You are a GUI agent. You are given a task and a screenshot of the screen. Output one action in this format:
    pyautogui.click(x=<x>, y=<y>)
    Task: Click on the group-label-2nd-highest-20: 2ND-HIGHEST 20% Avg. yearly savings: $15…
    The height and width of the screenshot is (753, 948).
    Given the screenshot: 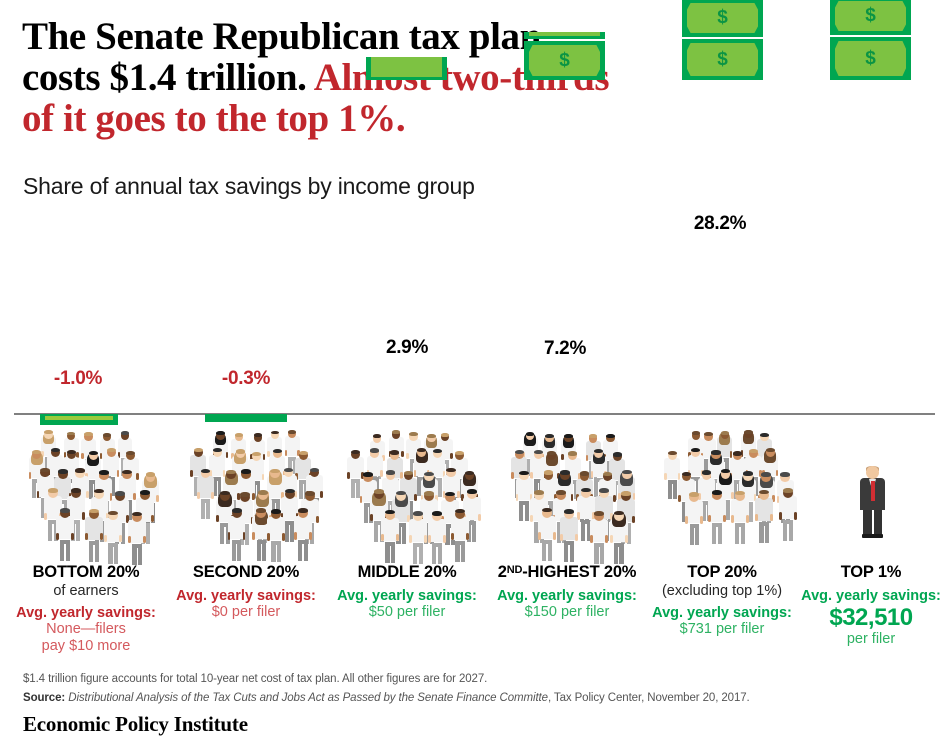 What is the action you would take?
    pyautogui.click(x=567, y=592)
    